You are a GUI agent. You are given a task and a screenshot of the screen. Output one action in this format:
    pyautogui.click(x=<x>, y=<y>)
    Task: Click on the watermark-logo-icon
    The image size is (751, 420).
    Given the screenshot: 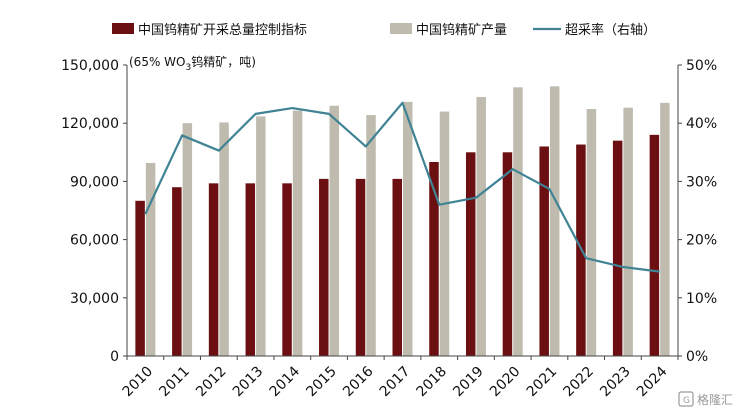 What is the action you would take?
    pyautogui.click(x=686, y=399)
    